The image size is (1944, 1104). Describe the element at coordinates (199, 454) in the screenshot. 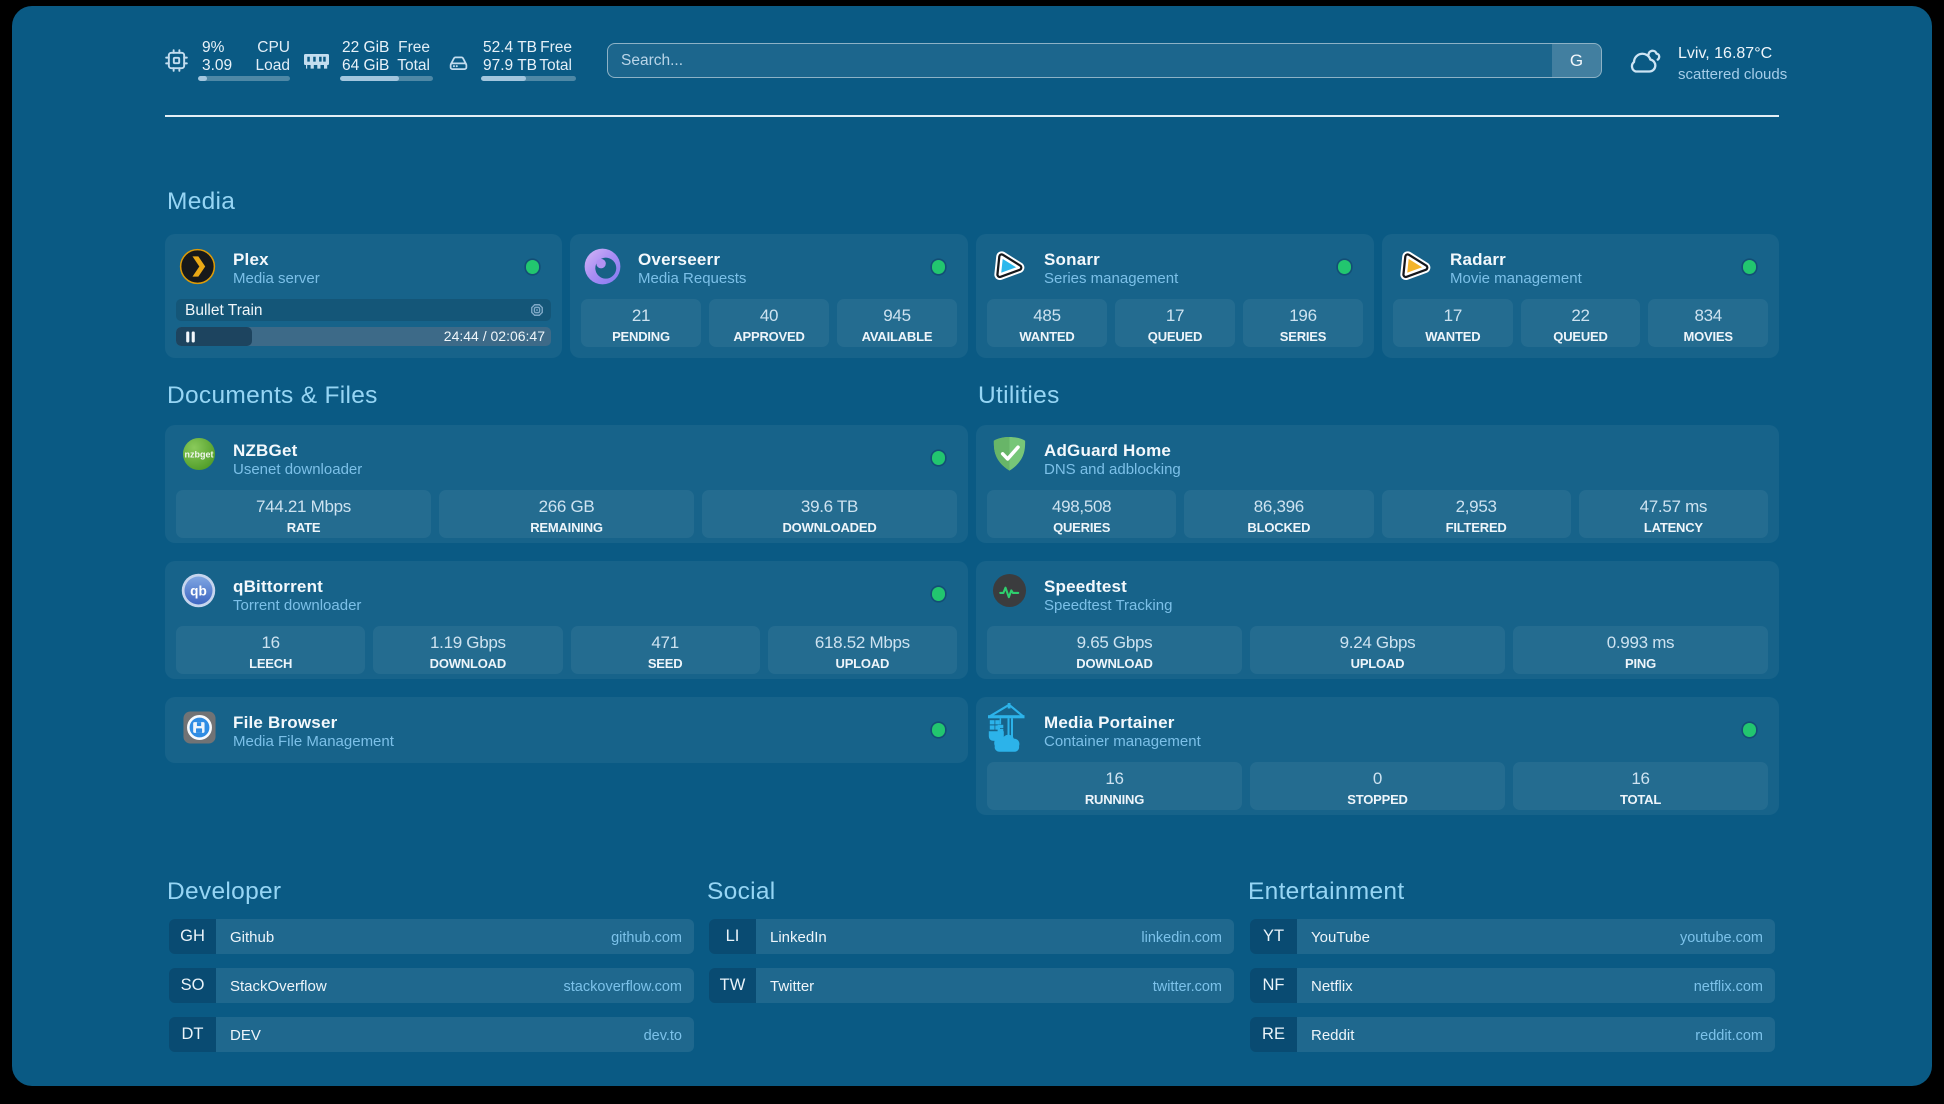

I see `svg-text: nzbget` at that location.